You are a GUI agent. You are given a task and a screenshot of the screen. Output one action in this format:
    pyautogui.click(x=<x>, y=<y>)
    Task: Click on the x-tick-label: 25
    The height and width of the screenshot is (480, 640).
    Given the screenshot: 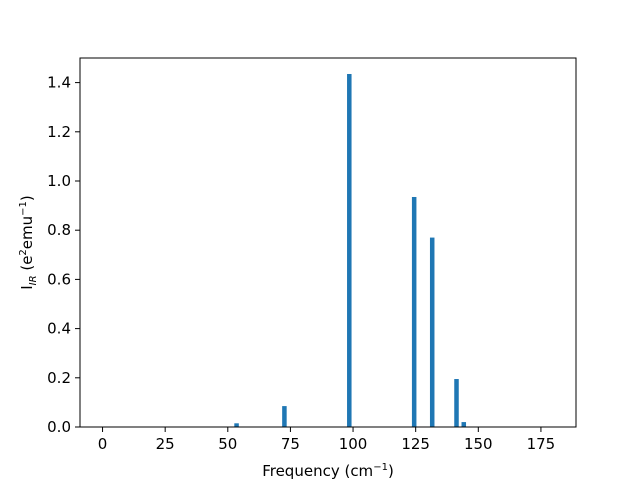 What is the action you would take?
    pyautogui.click(x=165, y=444)
    